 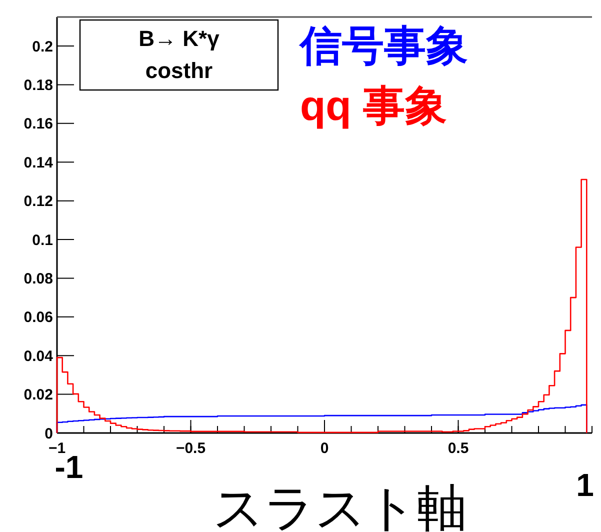 I want to click on y-tick-label: 0.18, so click(x=38, y=85).